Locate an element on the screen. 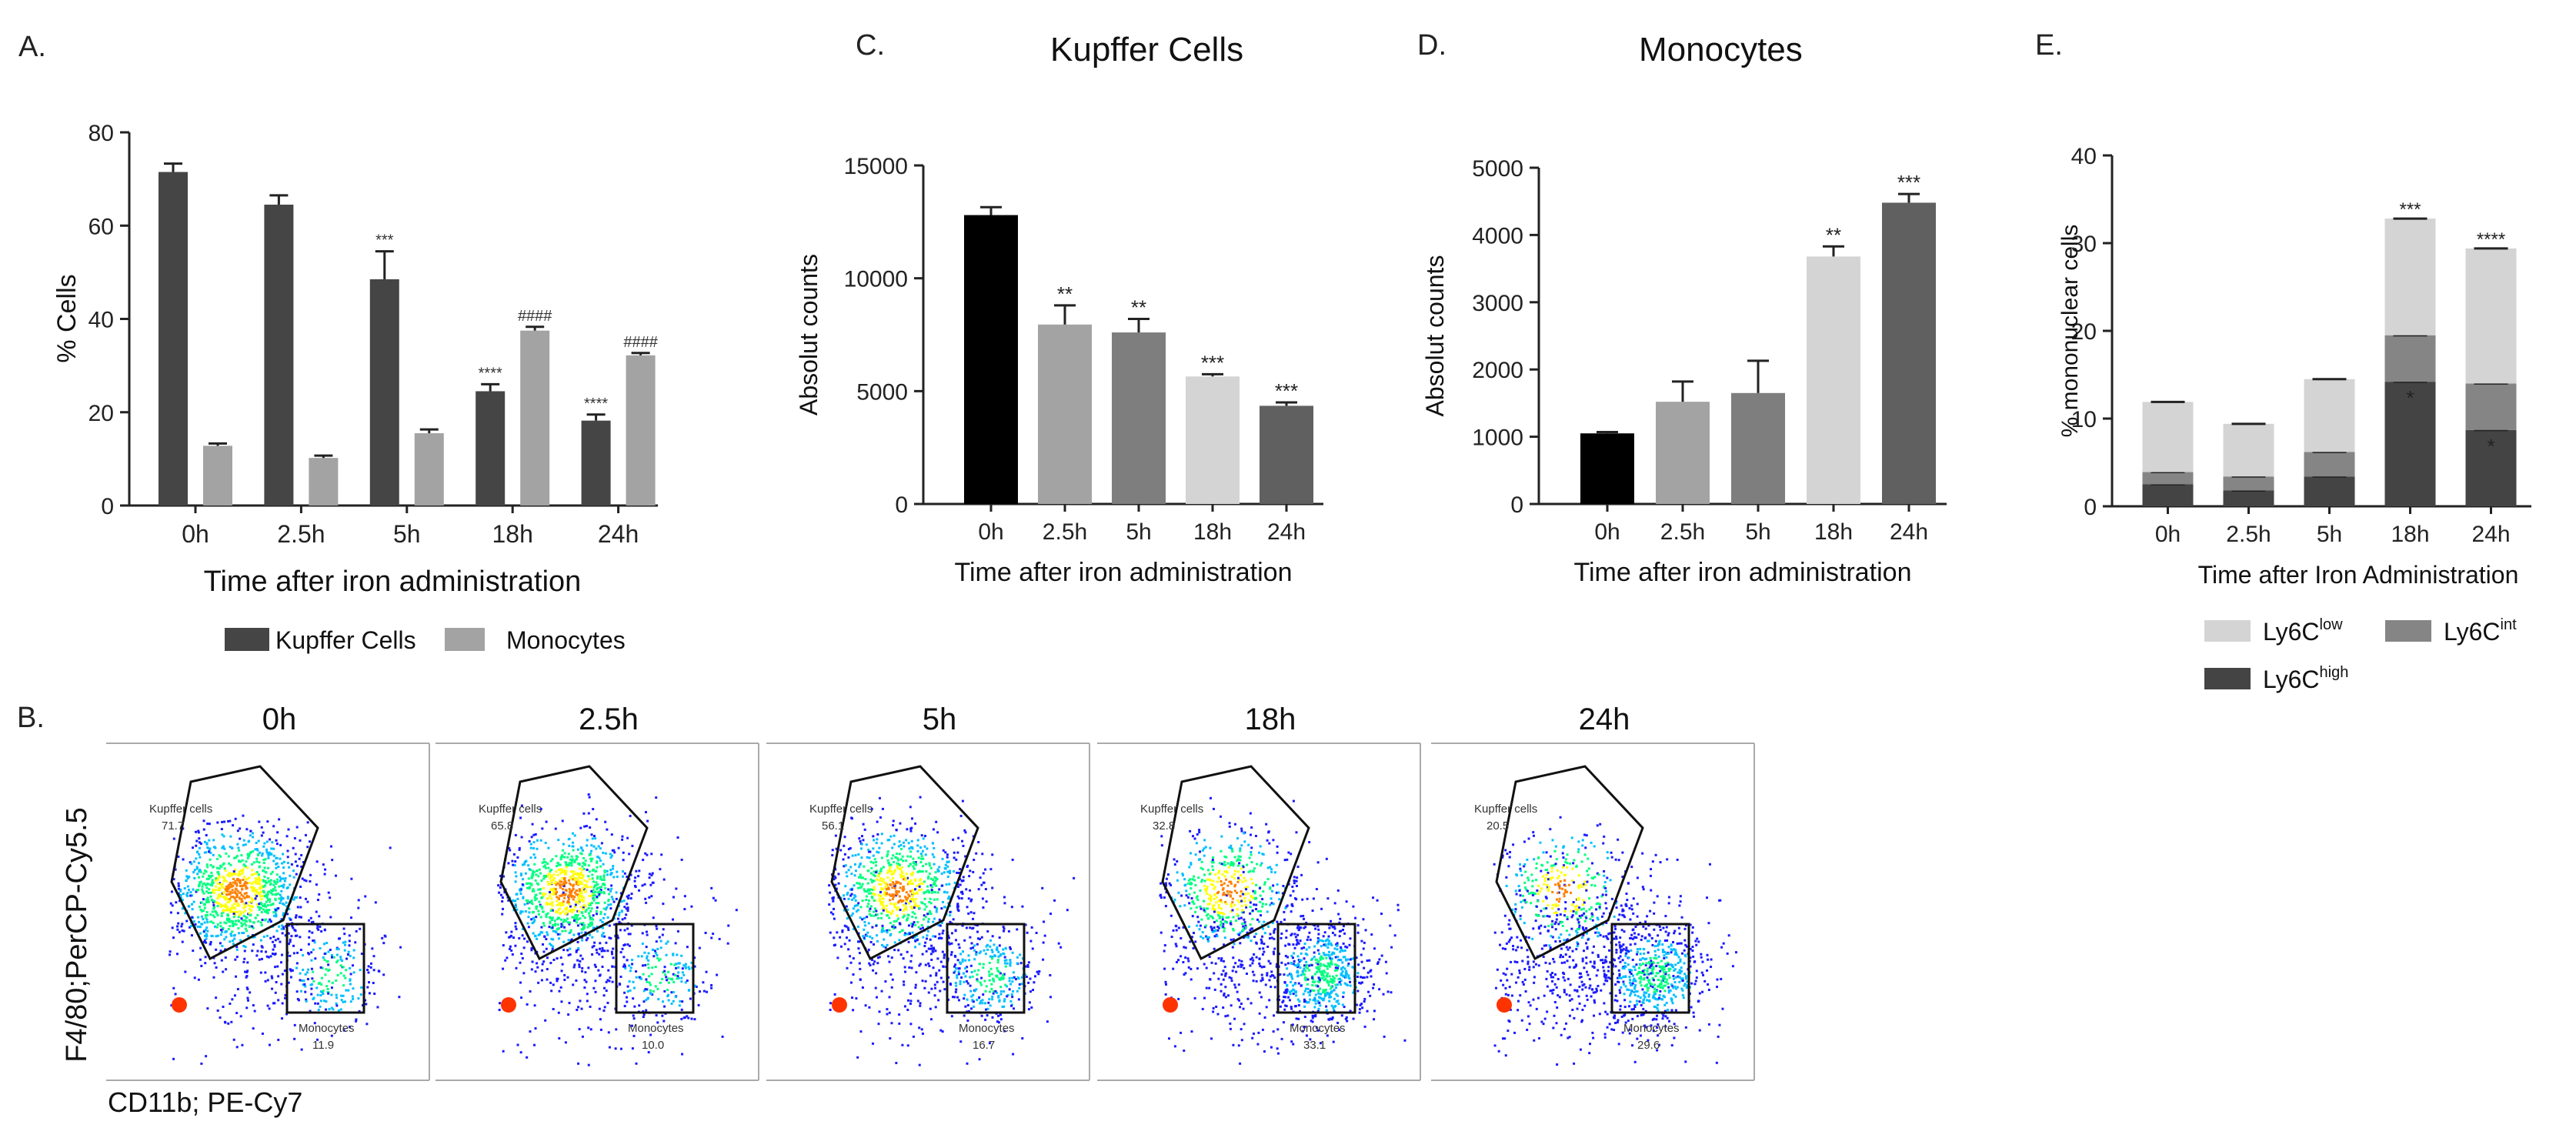 The height and width of the screenshot is (1148, 2576). y-tick-label-C: 5000 is located at coordinates (882, 392).